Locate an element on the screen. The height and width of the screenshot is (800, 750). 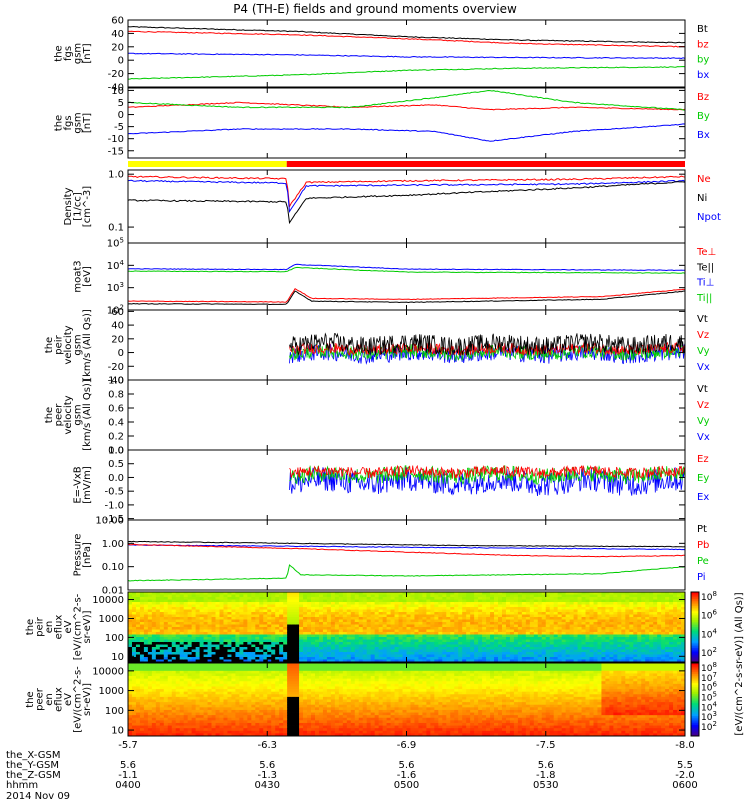
y-tick-label: 0.4 is located at coordinates (116, 423).